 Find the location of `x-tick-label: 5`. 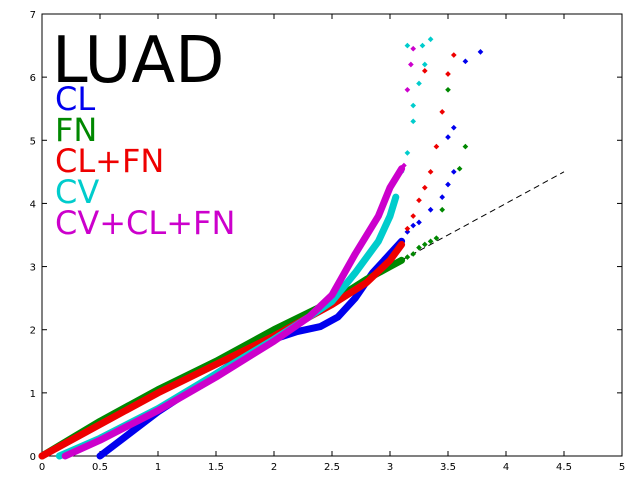

x-tick-label: 5 is located at coordinates (622, 467).